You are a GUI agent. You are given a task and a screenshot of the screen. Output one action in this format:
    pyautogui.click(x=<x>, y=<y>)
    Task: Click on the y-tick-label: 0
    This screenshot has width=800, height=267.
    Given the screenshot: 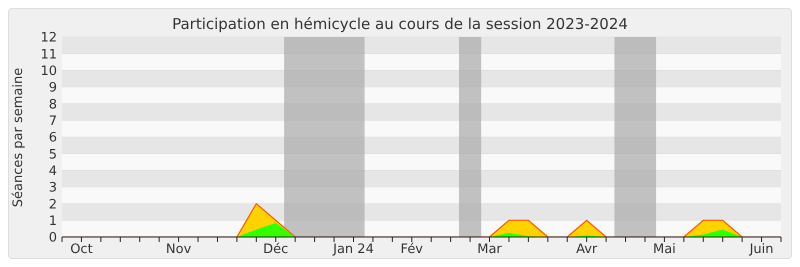 What is the action you would take?
    pyautogui.click(x=52, y=238)
    